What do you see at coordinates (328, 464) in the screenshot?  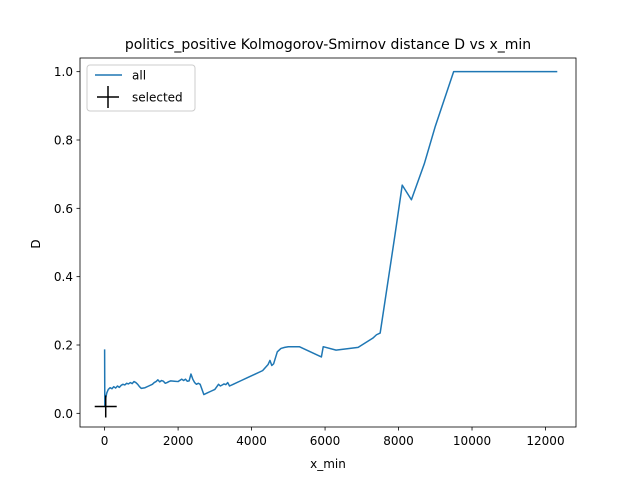 I see `x-axis-label: x_min` at bounding box center [328, 464].